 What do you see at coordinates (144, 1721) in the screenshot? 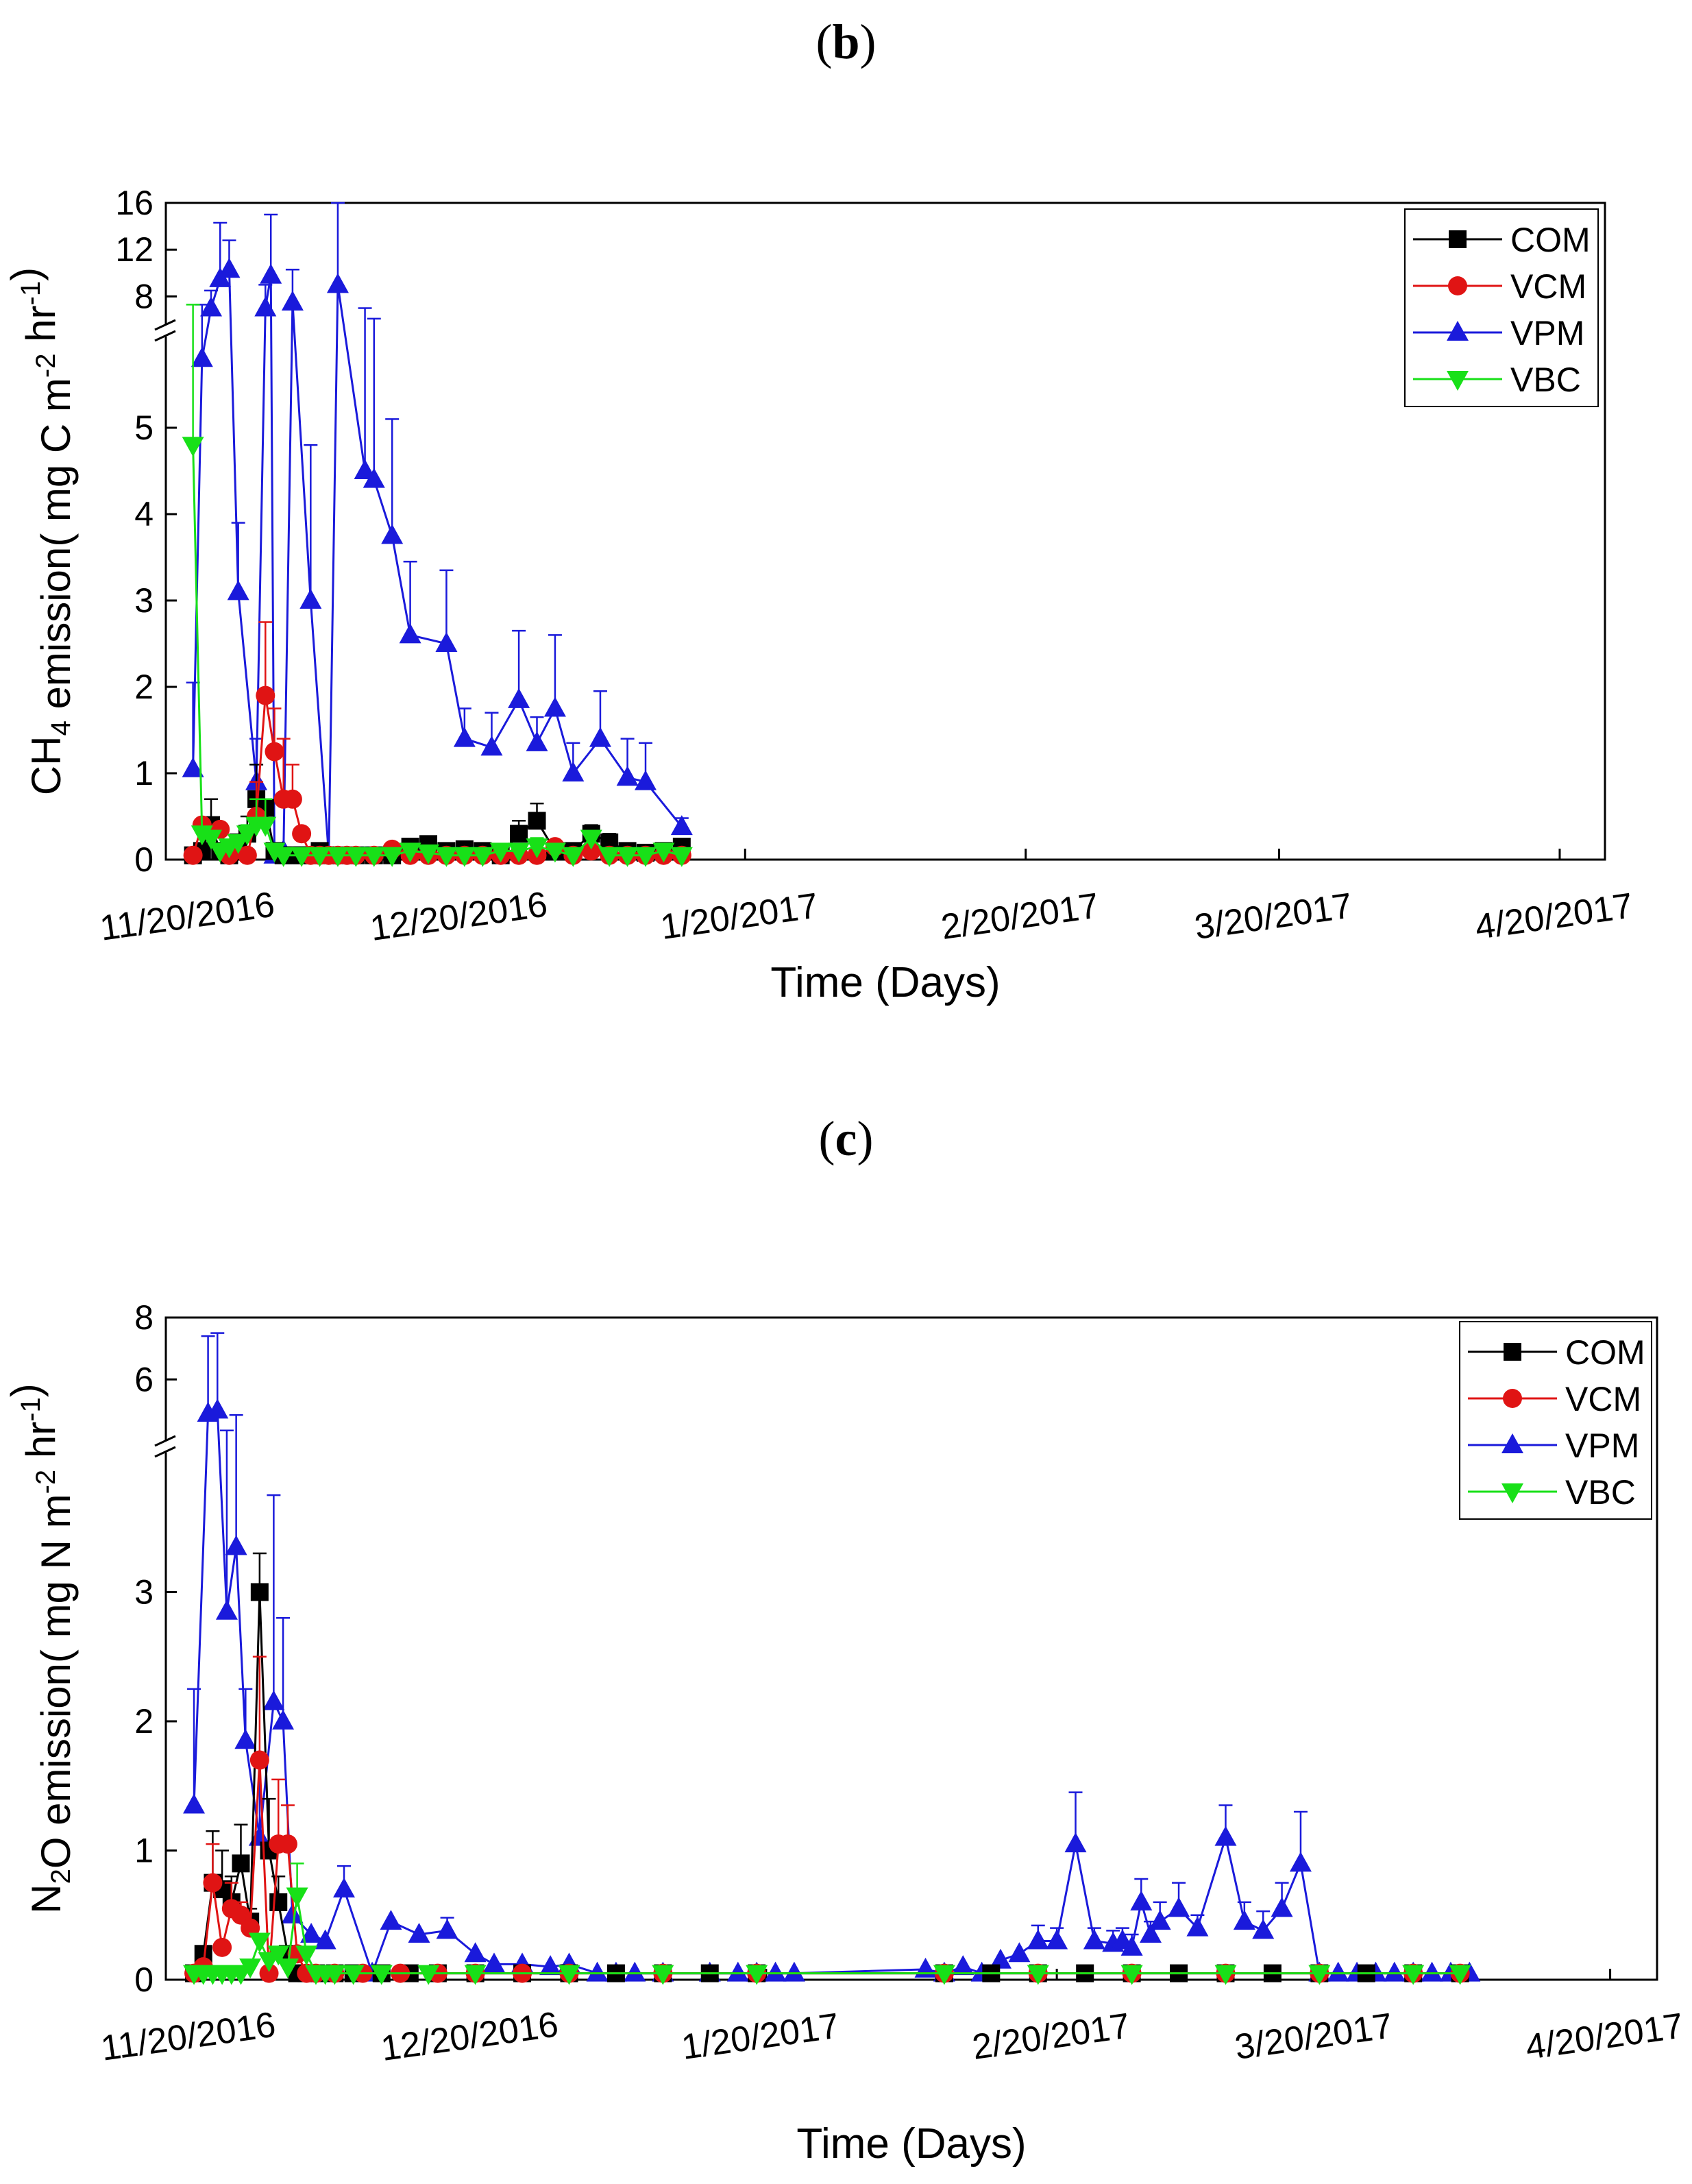
I see `y-tick-label: 2` at bounding box center [144, 1721].